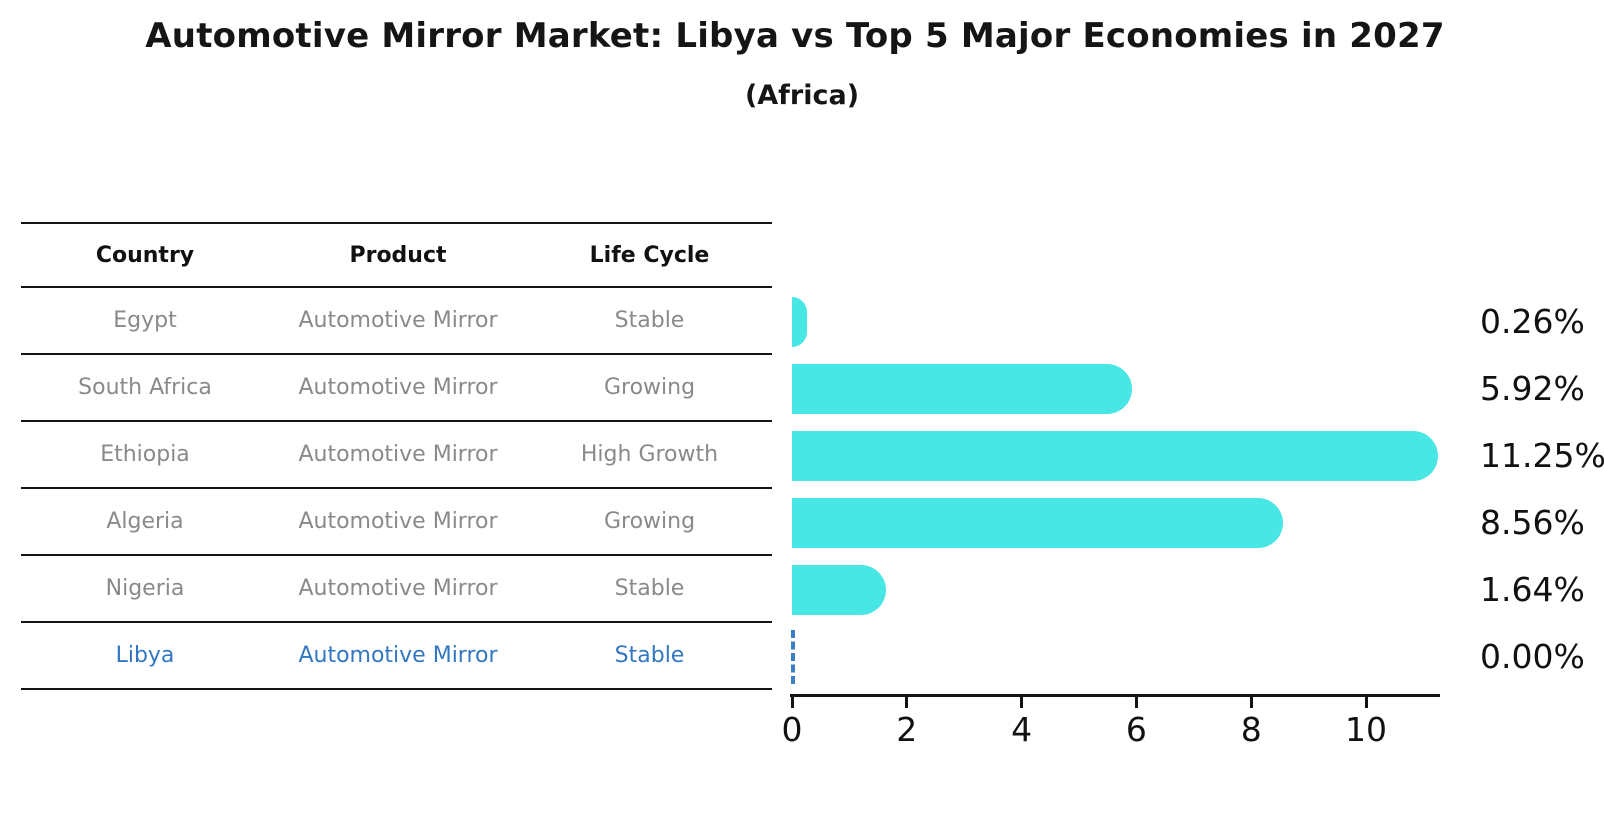 Image resolution: width=1604 pixels, height=823 pixels. Describe the element at coordinates (1136, 729) in the screenshot. I see `x-tick-label-6: 6` at that location.